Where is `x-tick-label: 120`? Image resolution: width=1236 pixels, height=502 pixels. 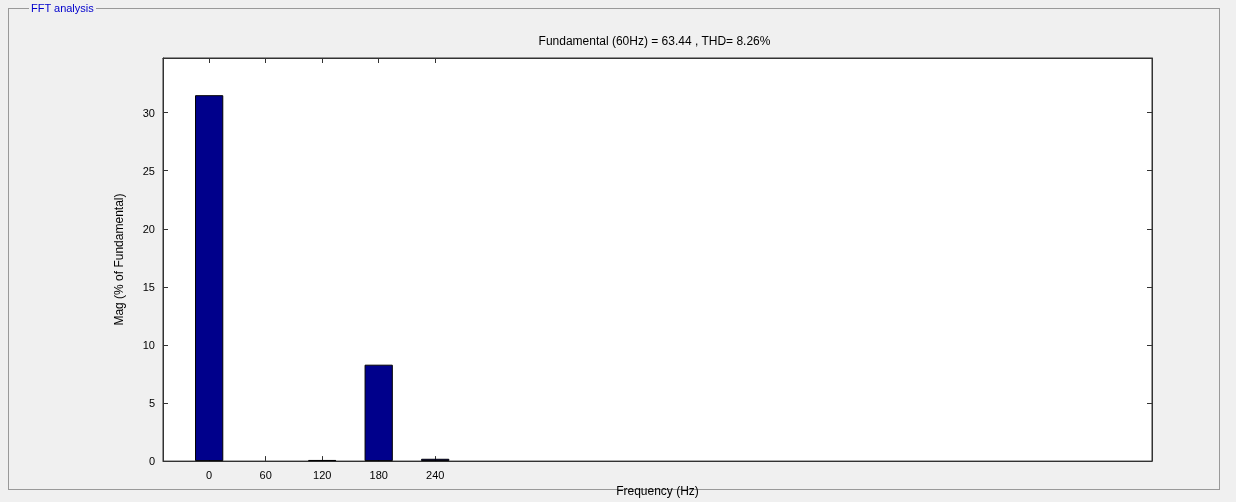
x-tick-label: 120 is located at coordinates (322, 474).